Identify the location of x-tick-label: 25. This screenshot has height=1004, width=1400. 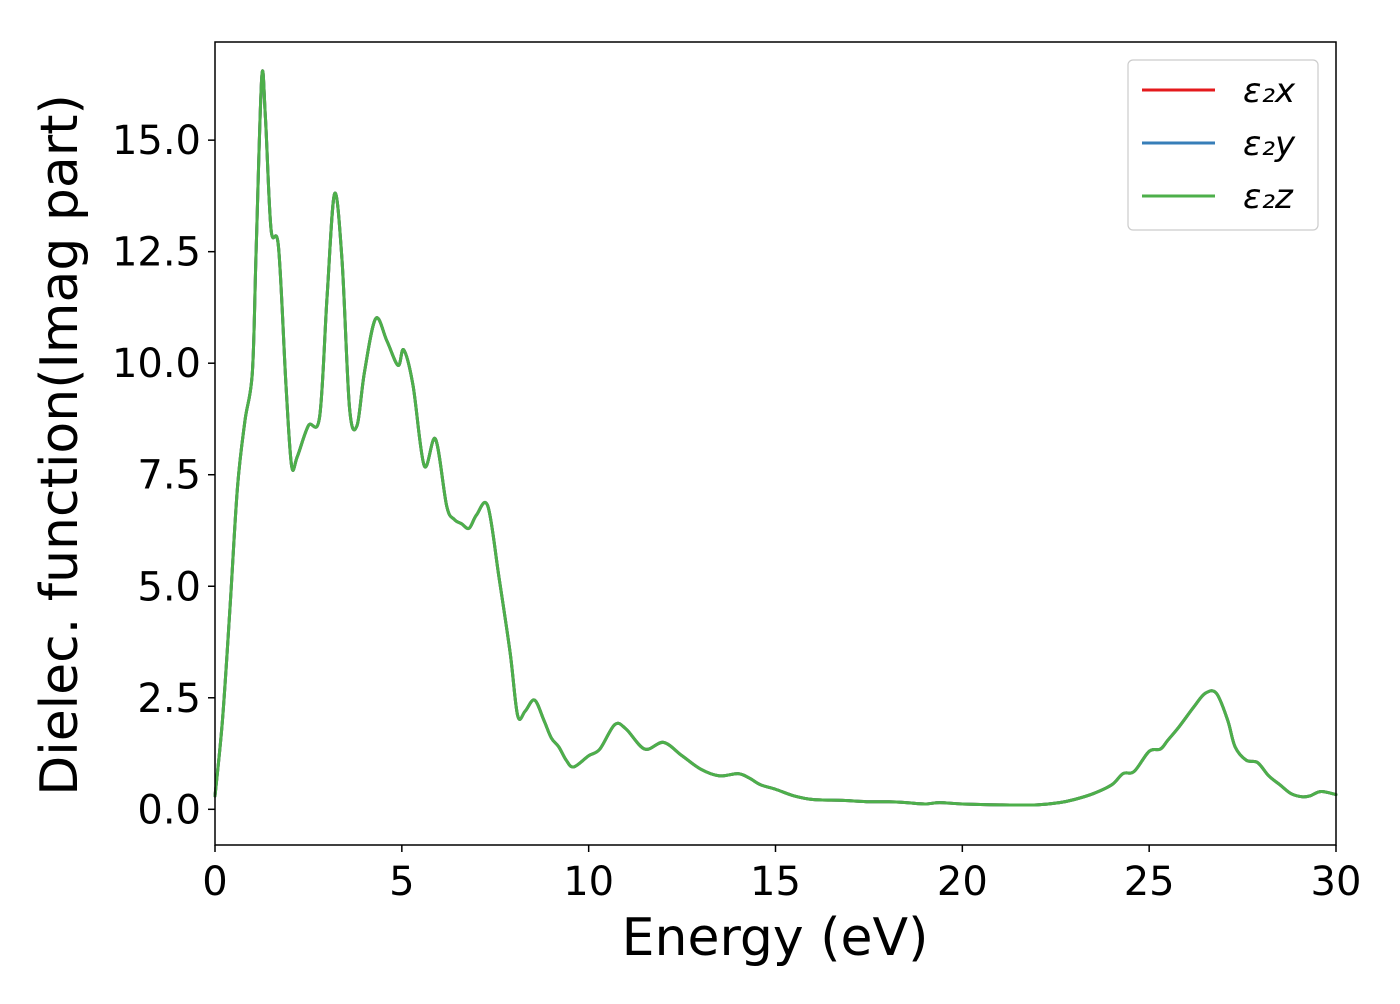
(1149, 882).